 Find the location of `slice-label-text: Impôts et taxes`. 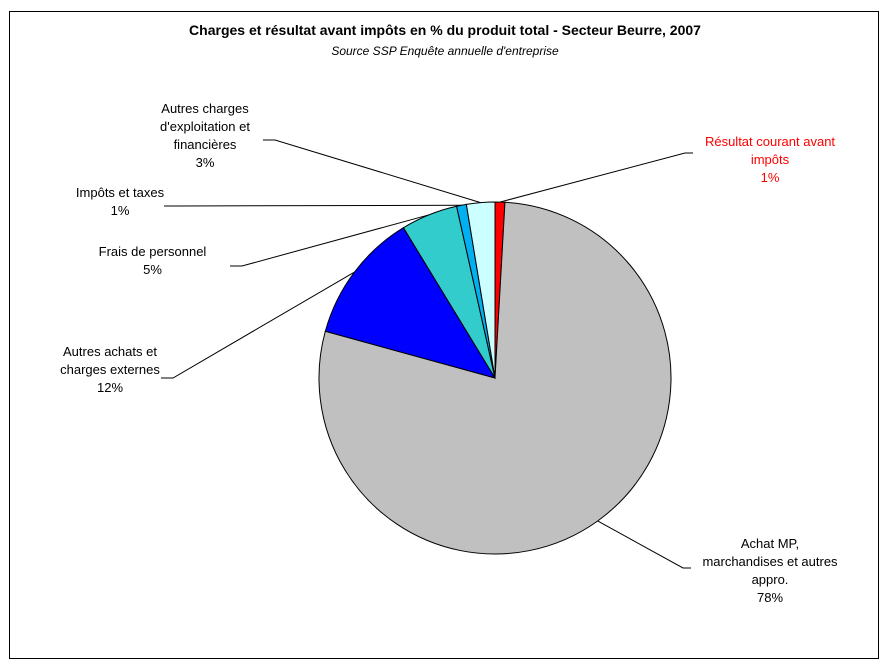

slice-label-text: Impôts et taxes is located at coordinates (120, 192).